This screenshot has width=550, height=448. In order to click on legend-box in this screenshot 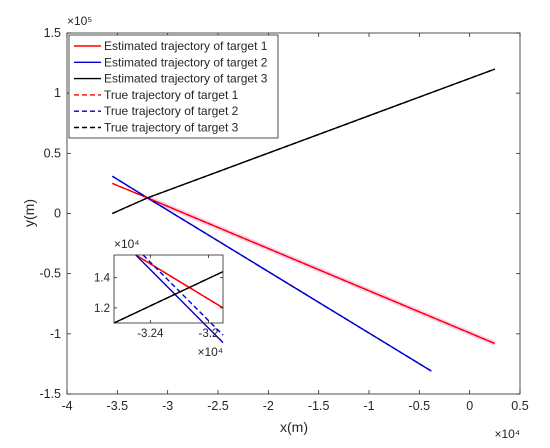, I will do `click(173, 86)`.